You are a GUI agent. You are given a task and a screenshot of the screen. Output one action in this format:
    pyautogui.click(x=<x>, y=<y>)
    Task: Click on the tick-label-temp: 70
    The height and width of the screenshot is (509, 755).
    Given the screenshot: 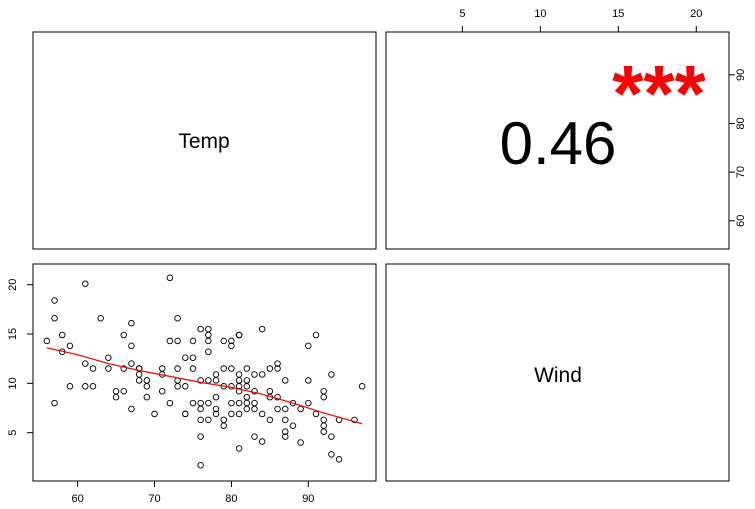 What is the action you would take?
    pyautogui.click(x=154, y=499)
    